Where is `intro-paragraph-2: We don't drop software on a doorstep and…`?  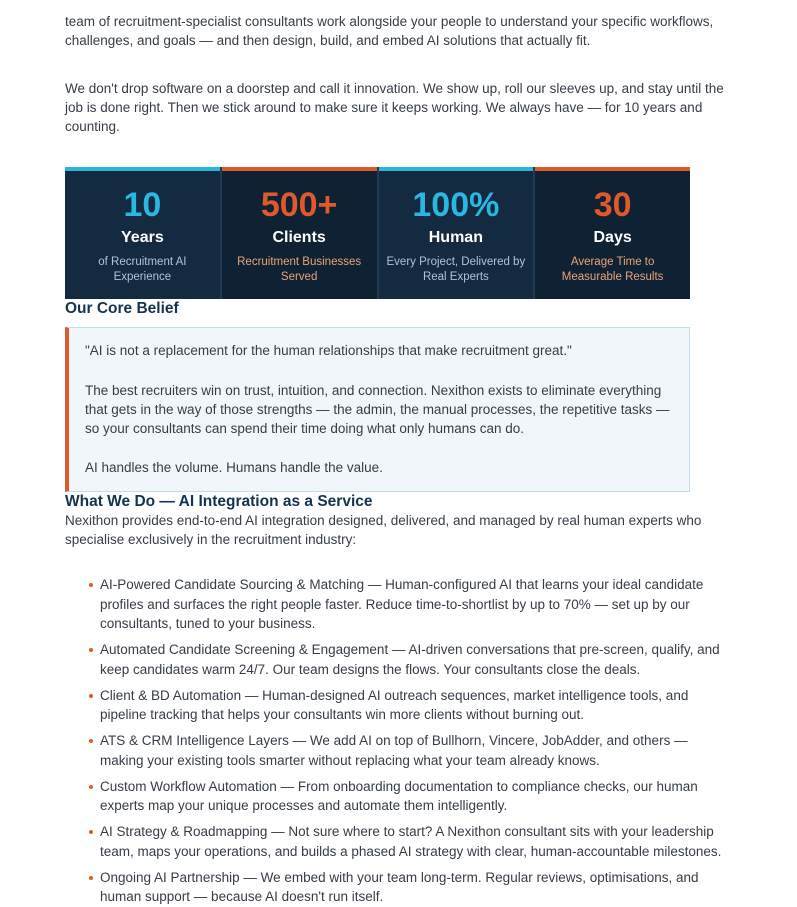
intro-paragraph-2: We don't drop software on a doorstep and… is located at coordinates (394, 107).